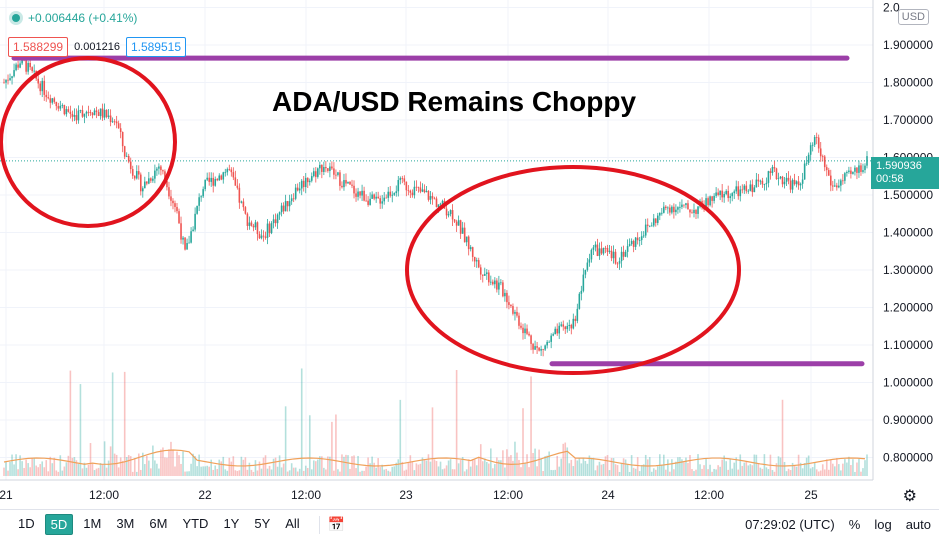  Describe the element at coordinates (125, 523) in the screenshot. I see `timeframe-3m: 3M` at that location.